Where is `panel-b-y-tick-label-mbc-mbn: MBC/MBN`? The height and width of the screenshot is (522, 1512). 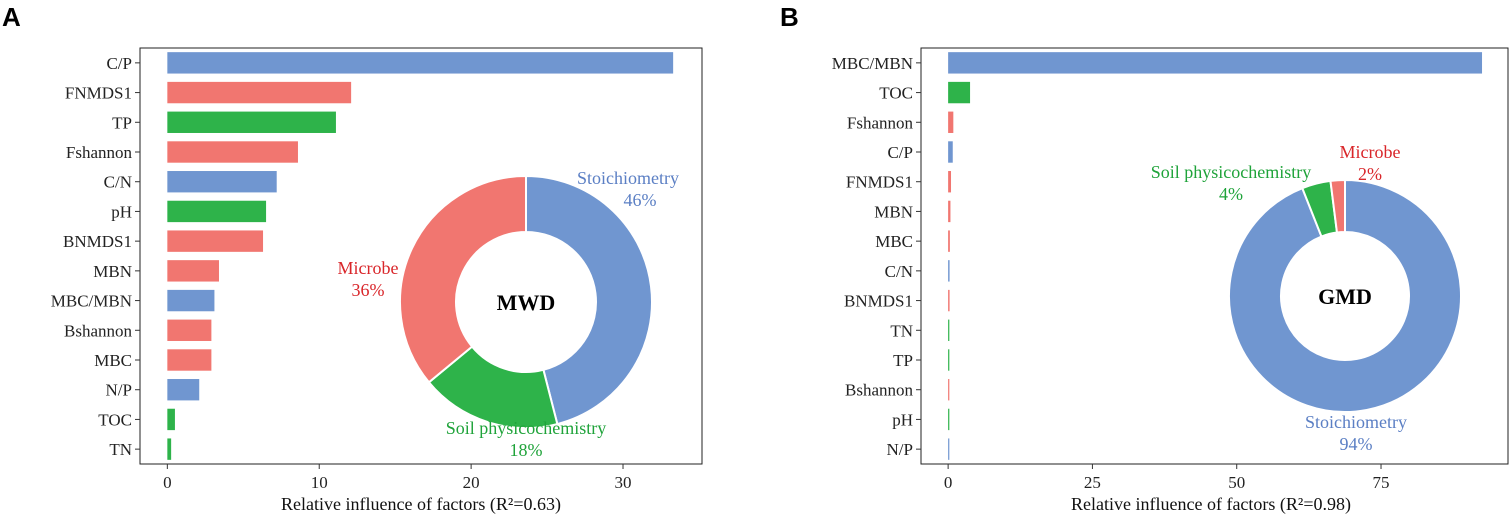 panel-b-y-tick-label-mbc-mbn: MBC/MBN is located at coordinates (872, 63).